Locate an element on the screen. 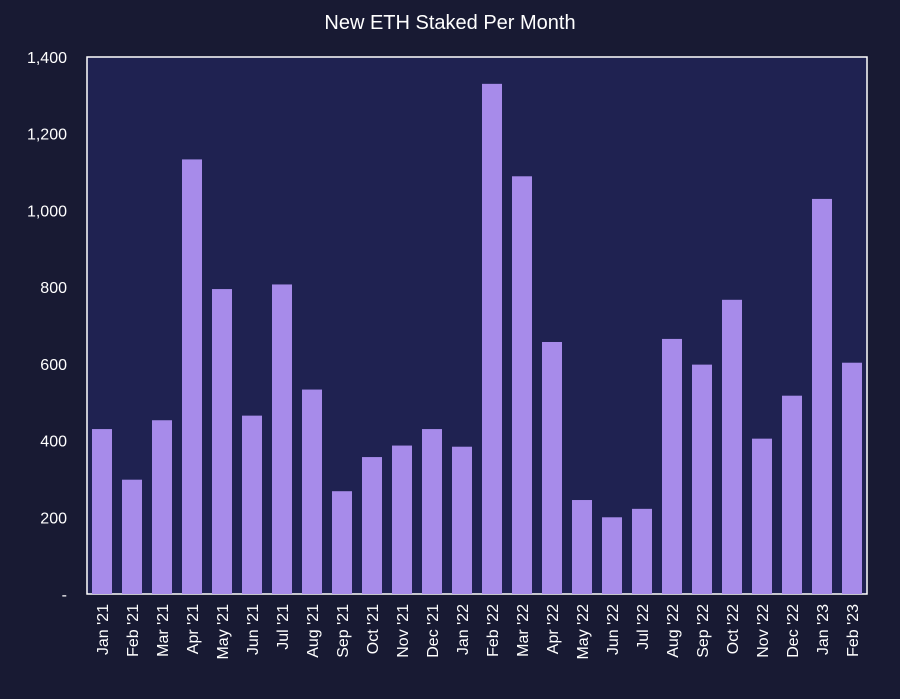 This screenshot has height=699, width=900. x-tick-label: Feb '23 is located at coordinates (853, 630).